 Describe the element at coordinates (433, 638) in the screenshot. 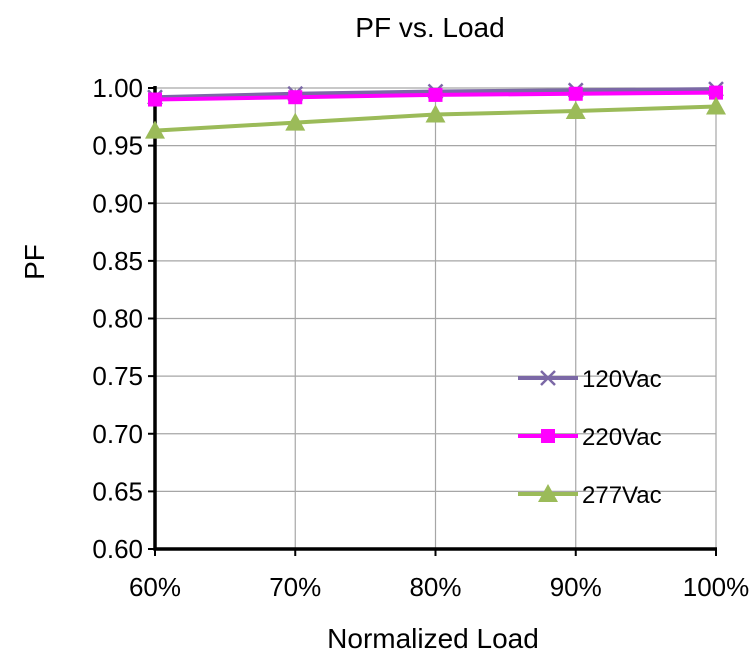

I see `x-axis-title: Normalized Load` at that location.